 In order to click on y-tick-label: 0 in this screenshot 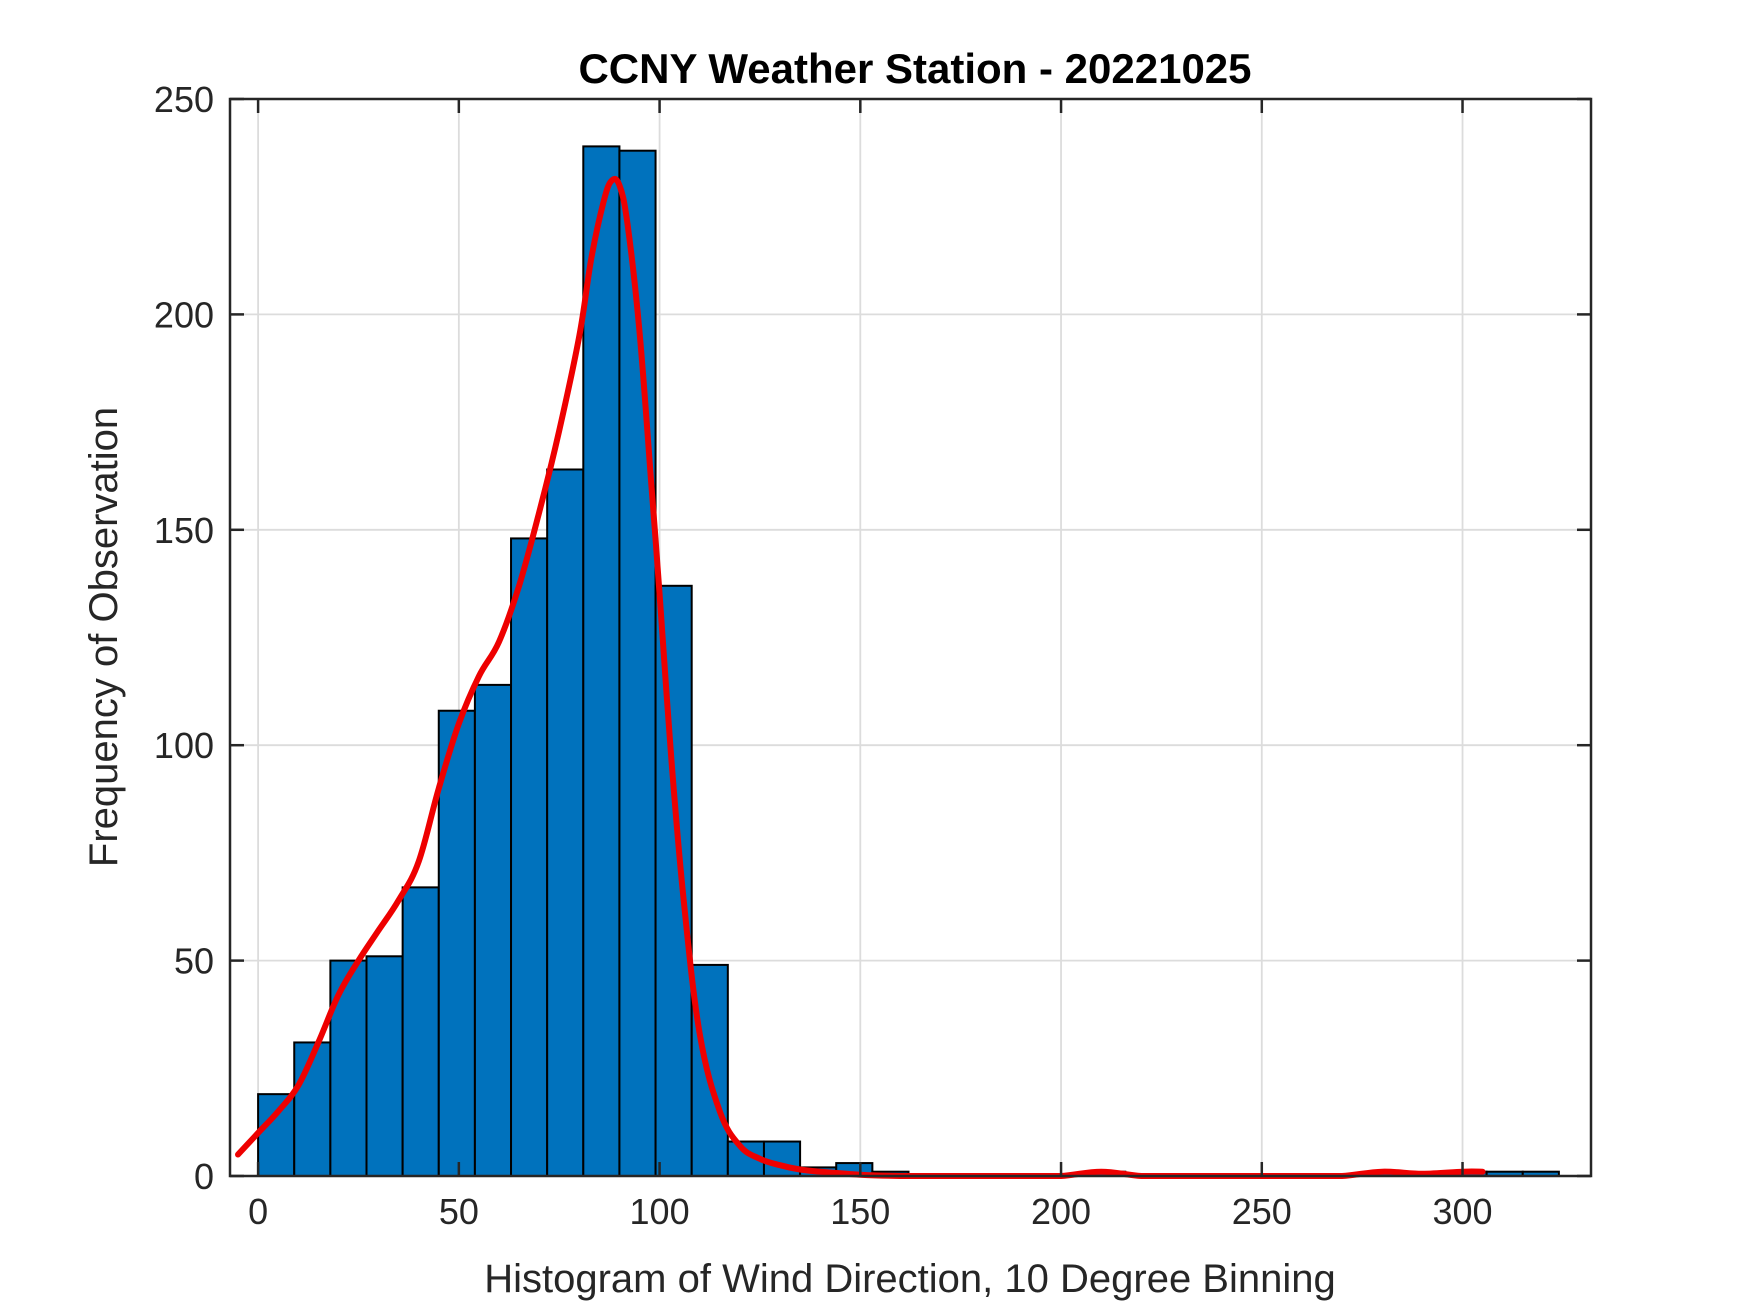, I will do `click(204, 1176)`.